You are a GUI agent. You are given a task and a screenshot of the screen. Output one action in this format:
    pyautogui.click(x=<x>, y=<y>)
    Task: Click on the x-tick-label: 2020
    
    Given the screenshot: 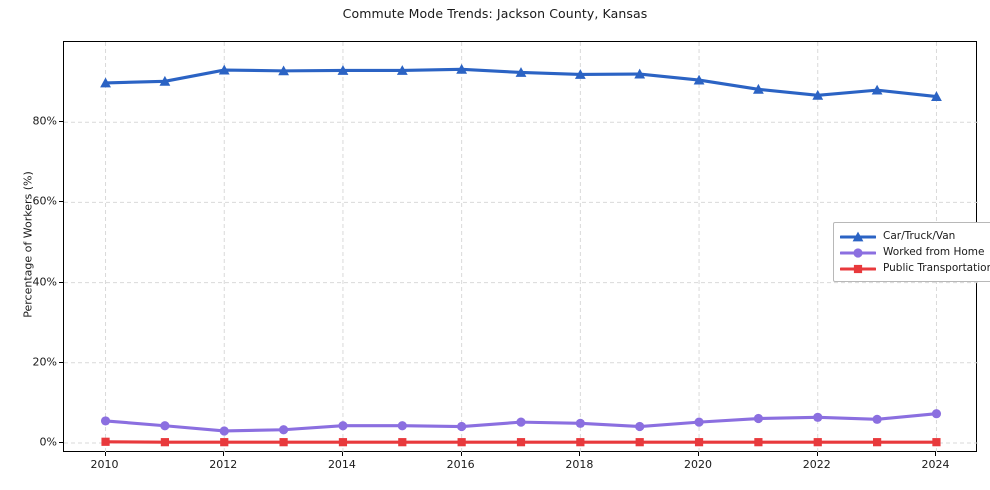 What is the action you would take?
    pyautogui.click(x=698, y=464)
    